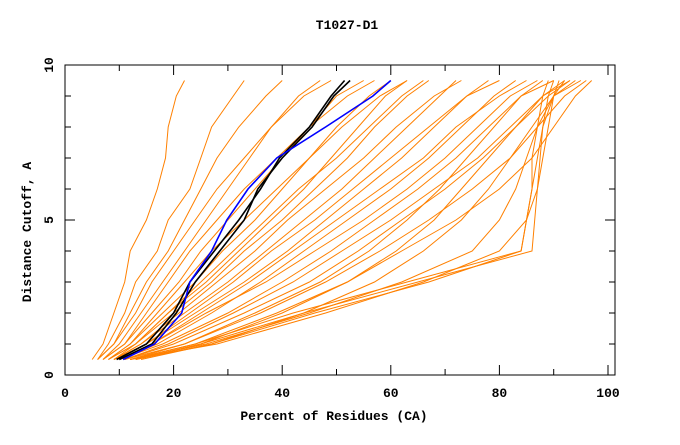 This screenshot has height=445, width=680. Describe the element at coordinates (608, 393) in the screenshot. I see `x-tick-label: 100` at that location.